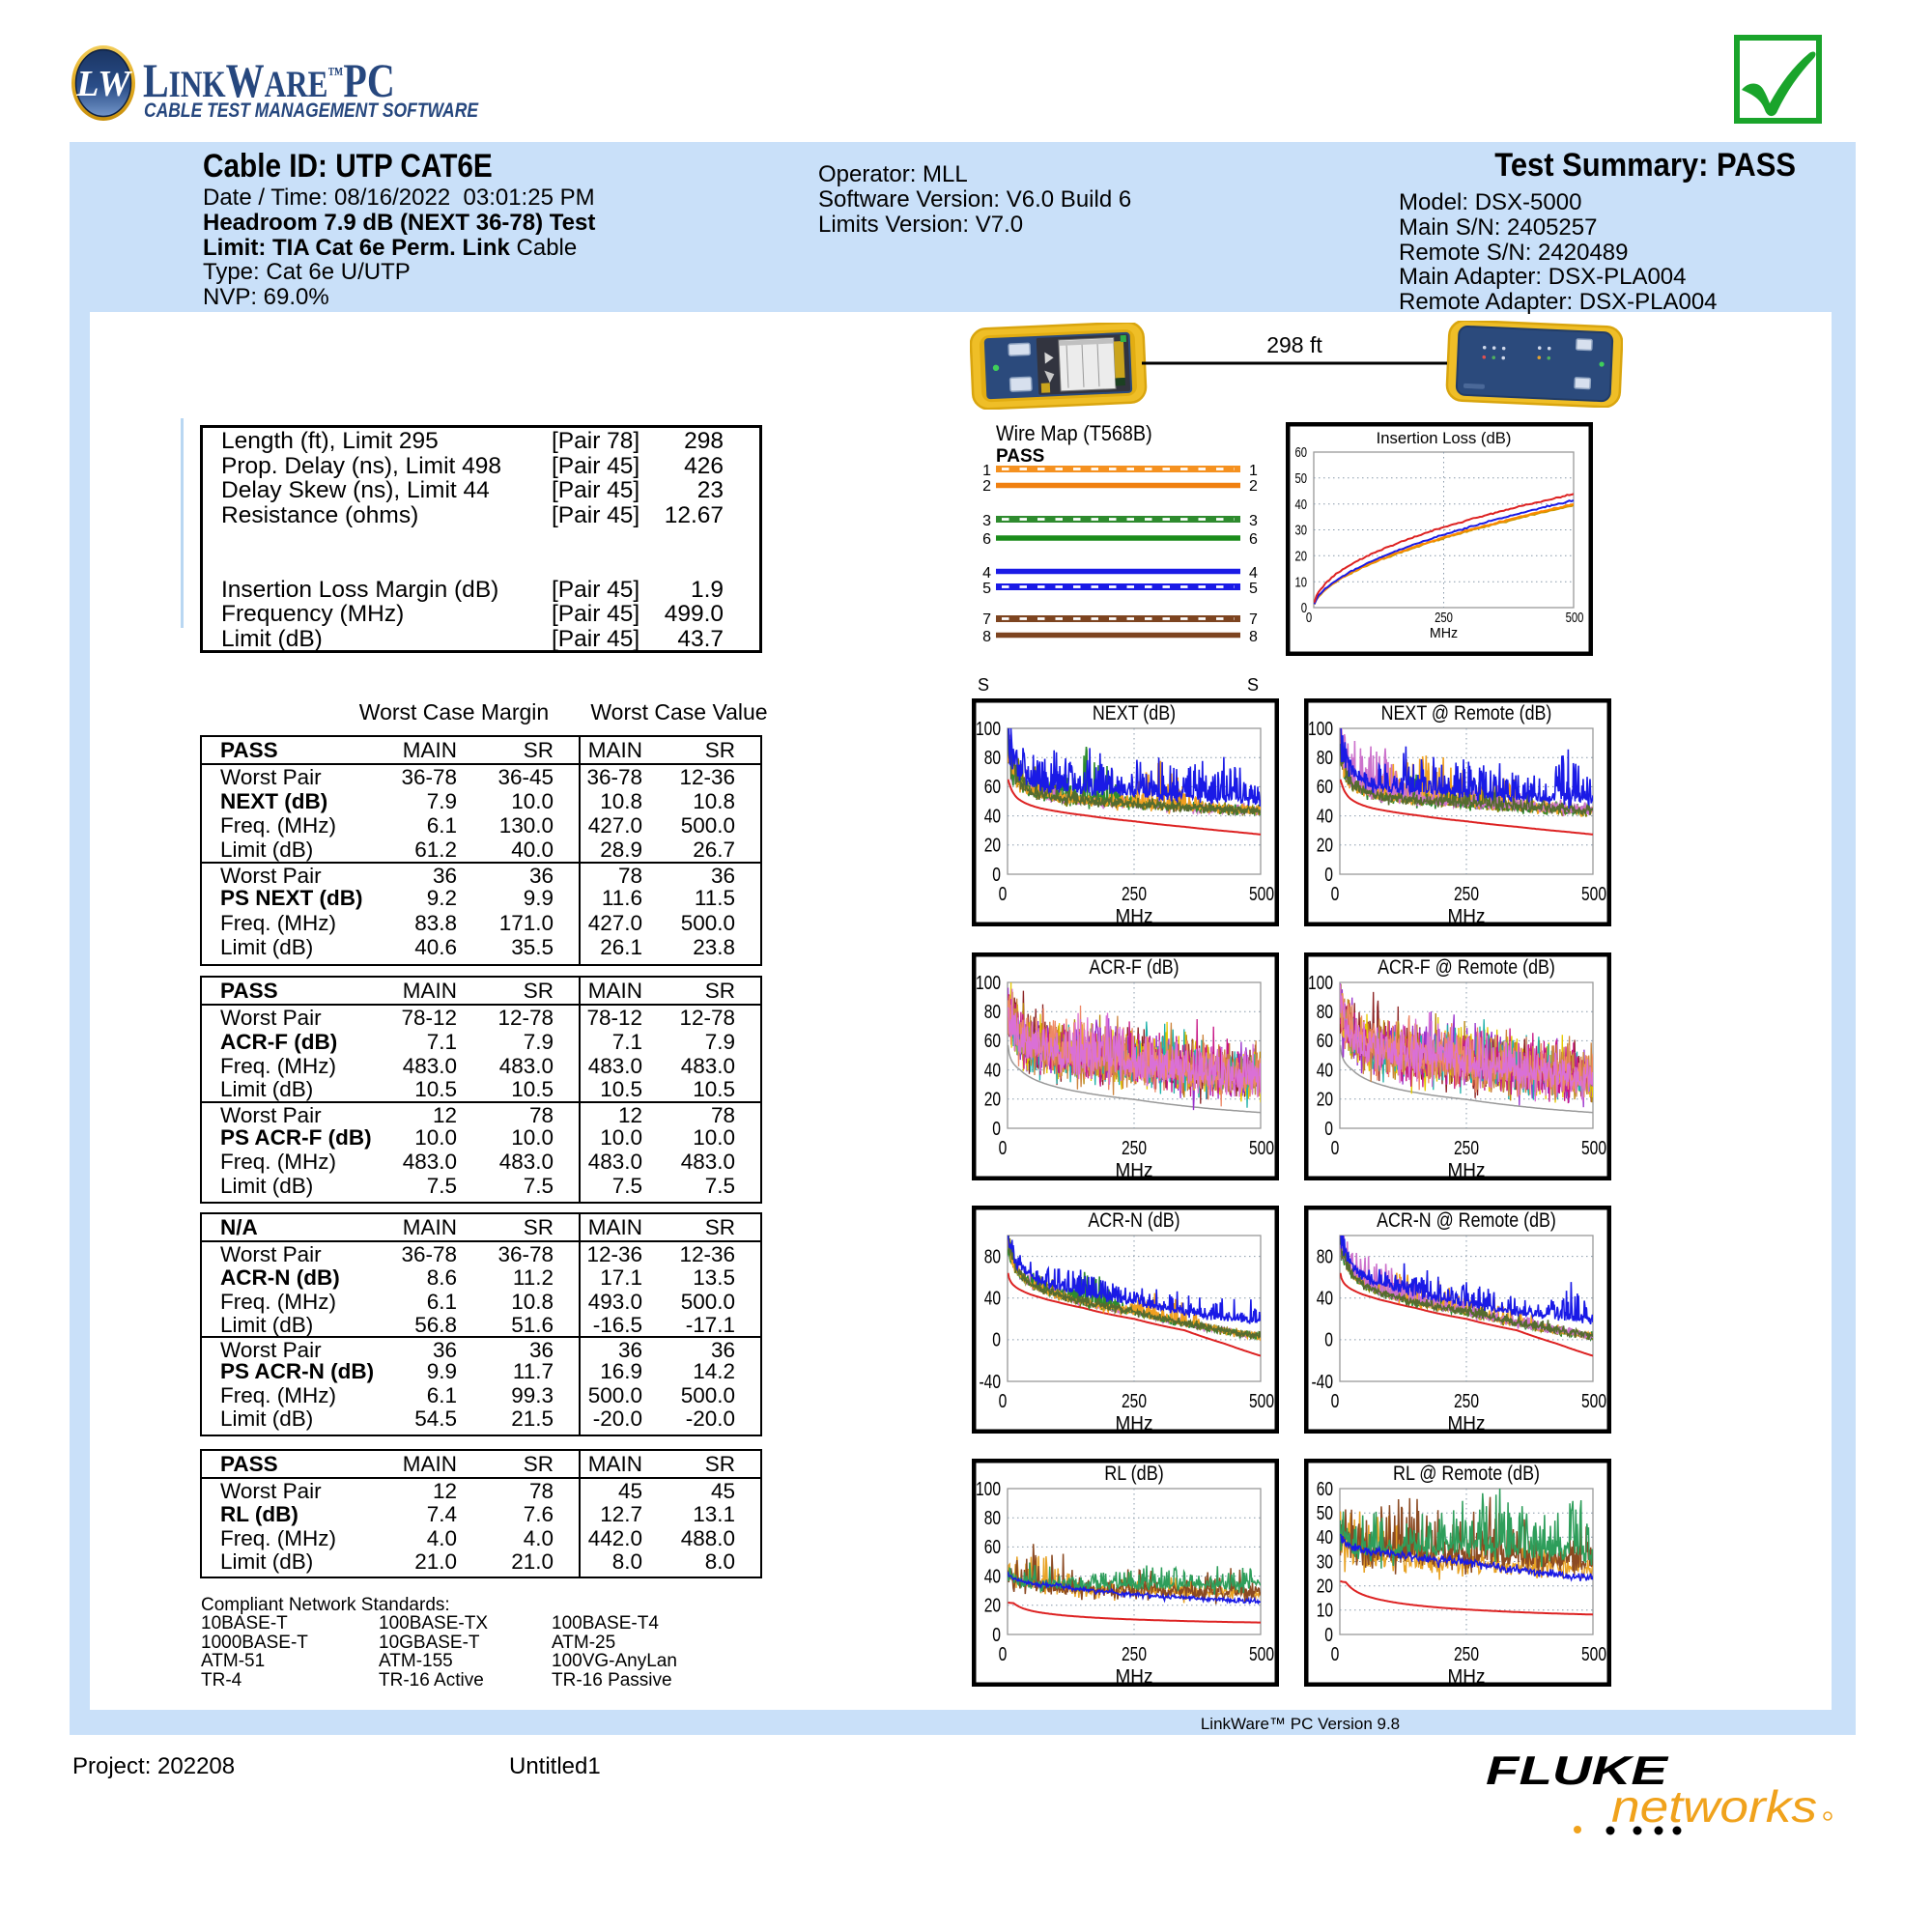 The height and width of the screenshot is (1932, 1932). Describe the element at coordinates (311, 110) in the screenshot. I see `svg-text: CABLE TEST MANAGEMENT SOFTWARE` at that location.